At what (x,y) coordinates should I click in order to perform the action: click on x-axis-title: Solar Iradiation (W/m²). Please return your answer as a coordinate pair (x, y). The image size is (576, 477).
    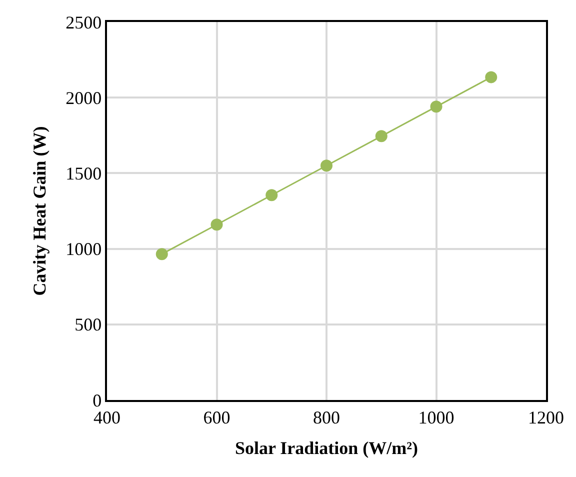
    Looking at the image, I should click on (326, 448).